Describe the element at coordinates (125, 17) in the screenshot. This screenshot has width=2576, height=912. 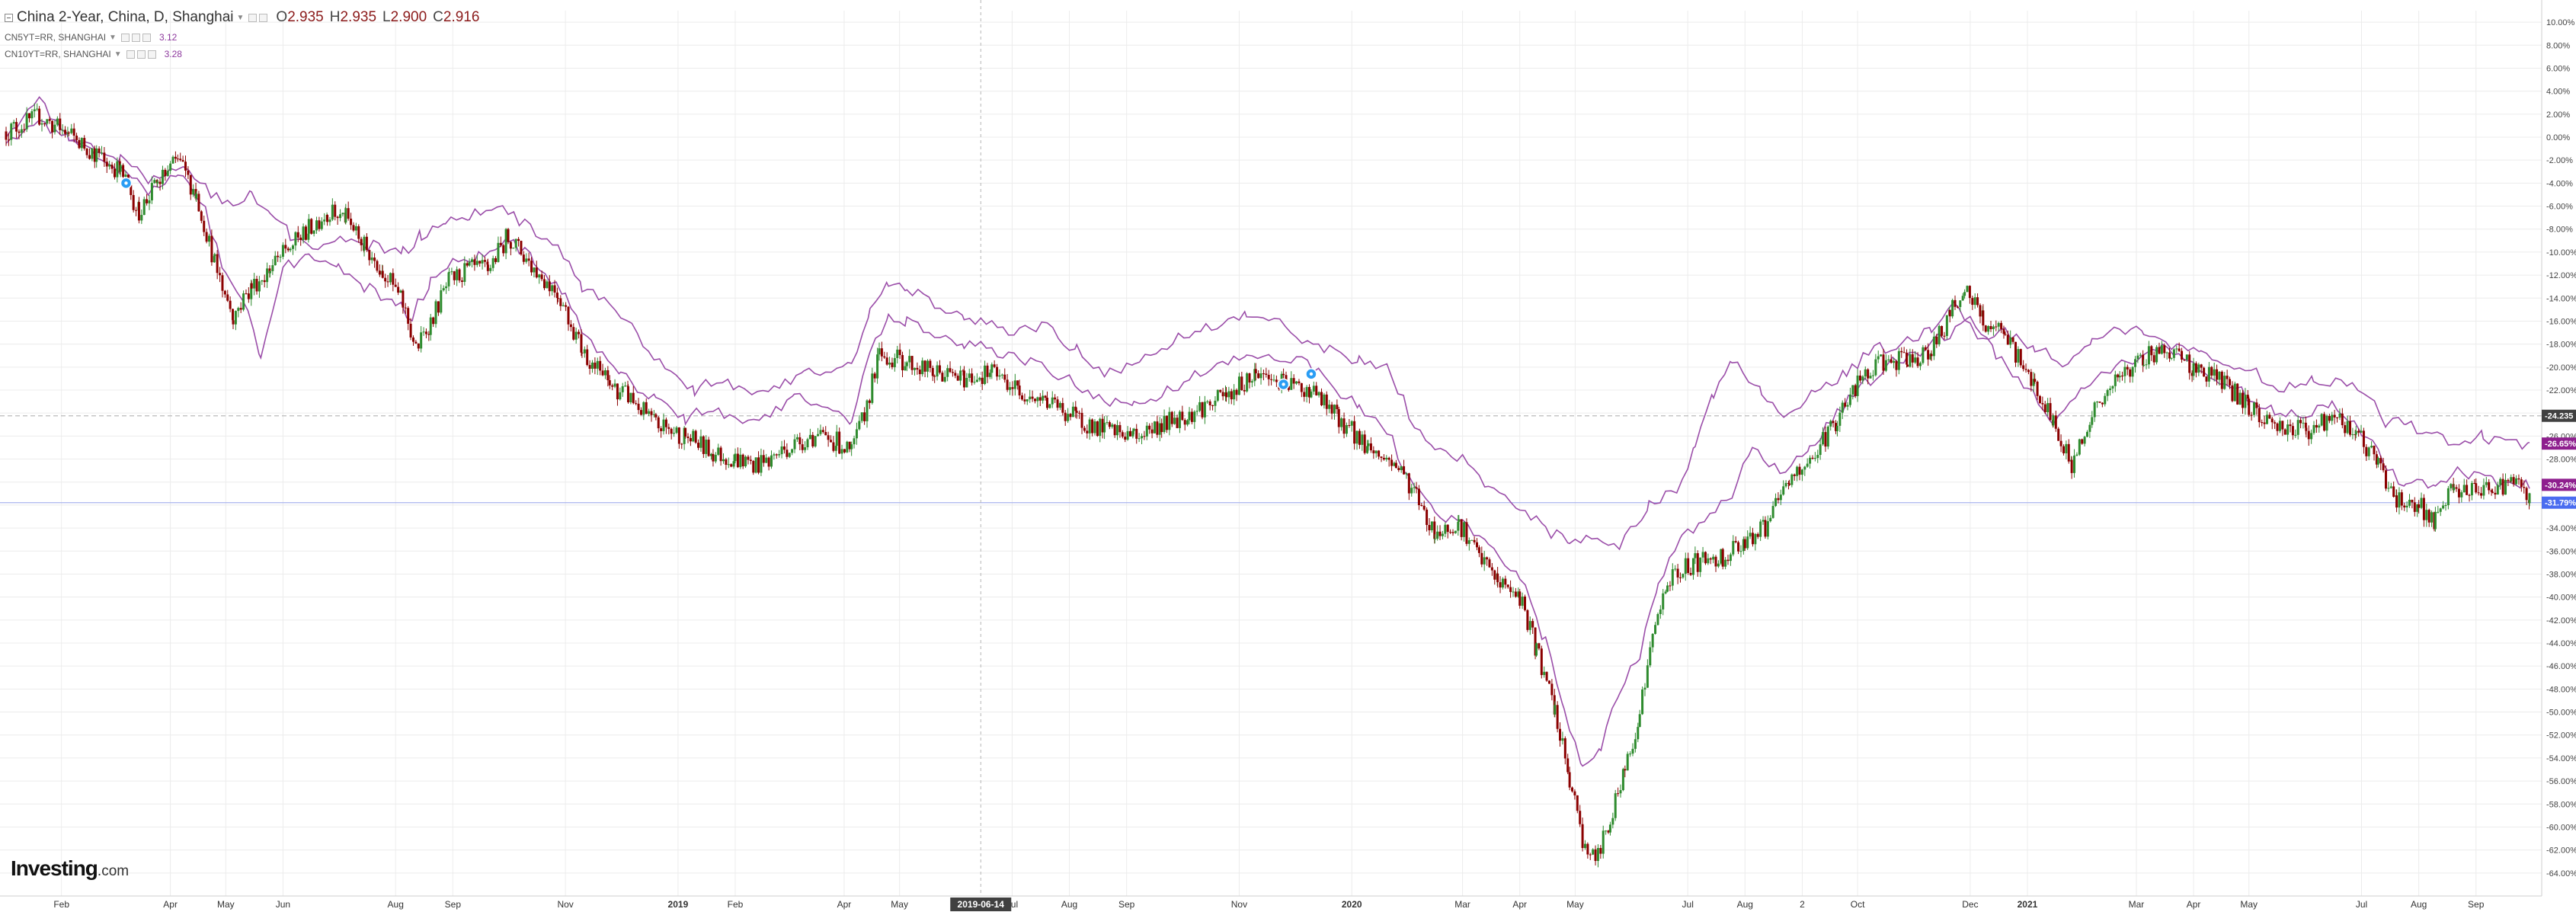
I see `chart-title: China 2-Year, China, D, Shanghai` at that location.